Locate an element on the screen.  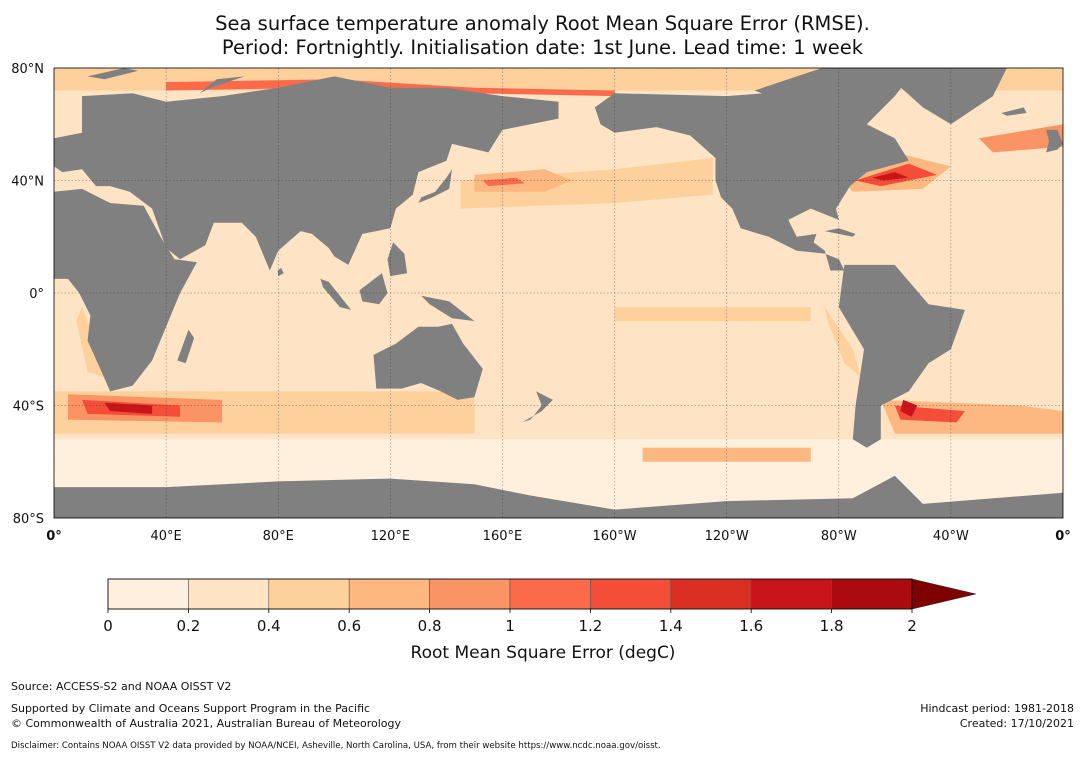
longitude-tick-label: 80°W is located at coordinates (839, 536).